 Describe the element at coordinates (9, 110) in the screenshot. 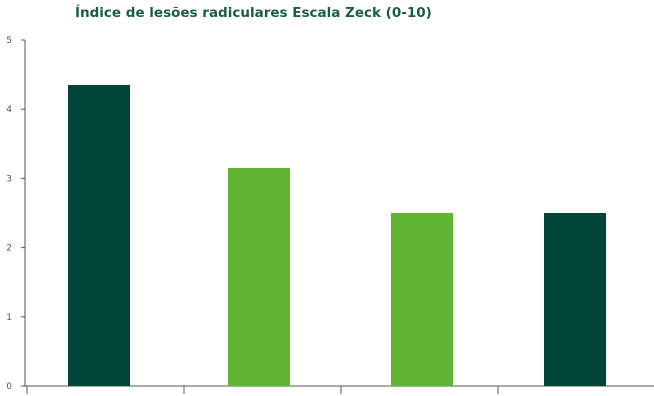

I see `y-tick-label: 4` at that location.